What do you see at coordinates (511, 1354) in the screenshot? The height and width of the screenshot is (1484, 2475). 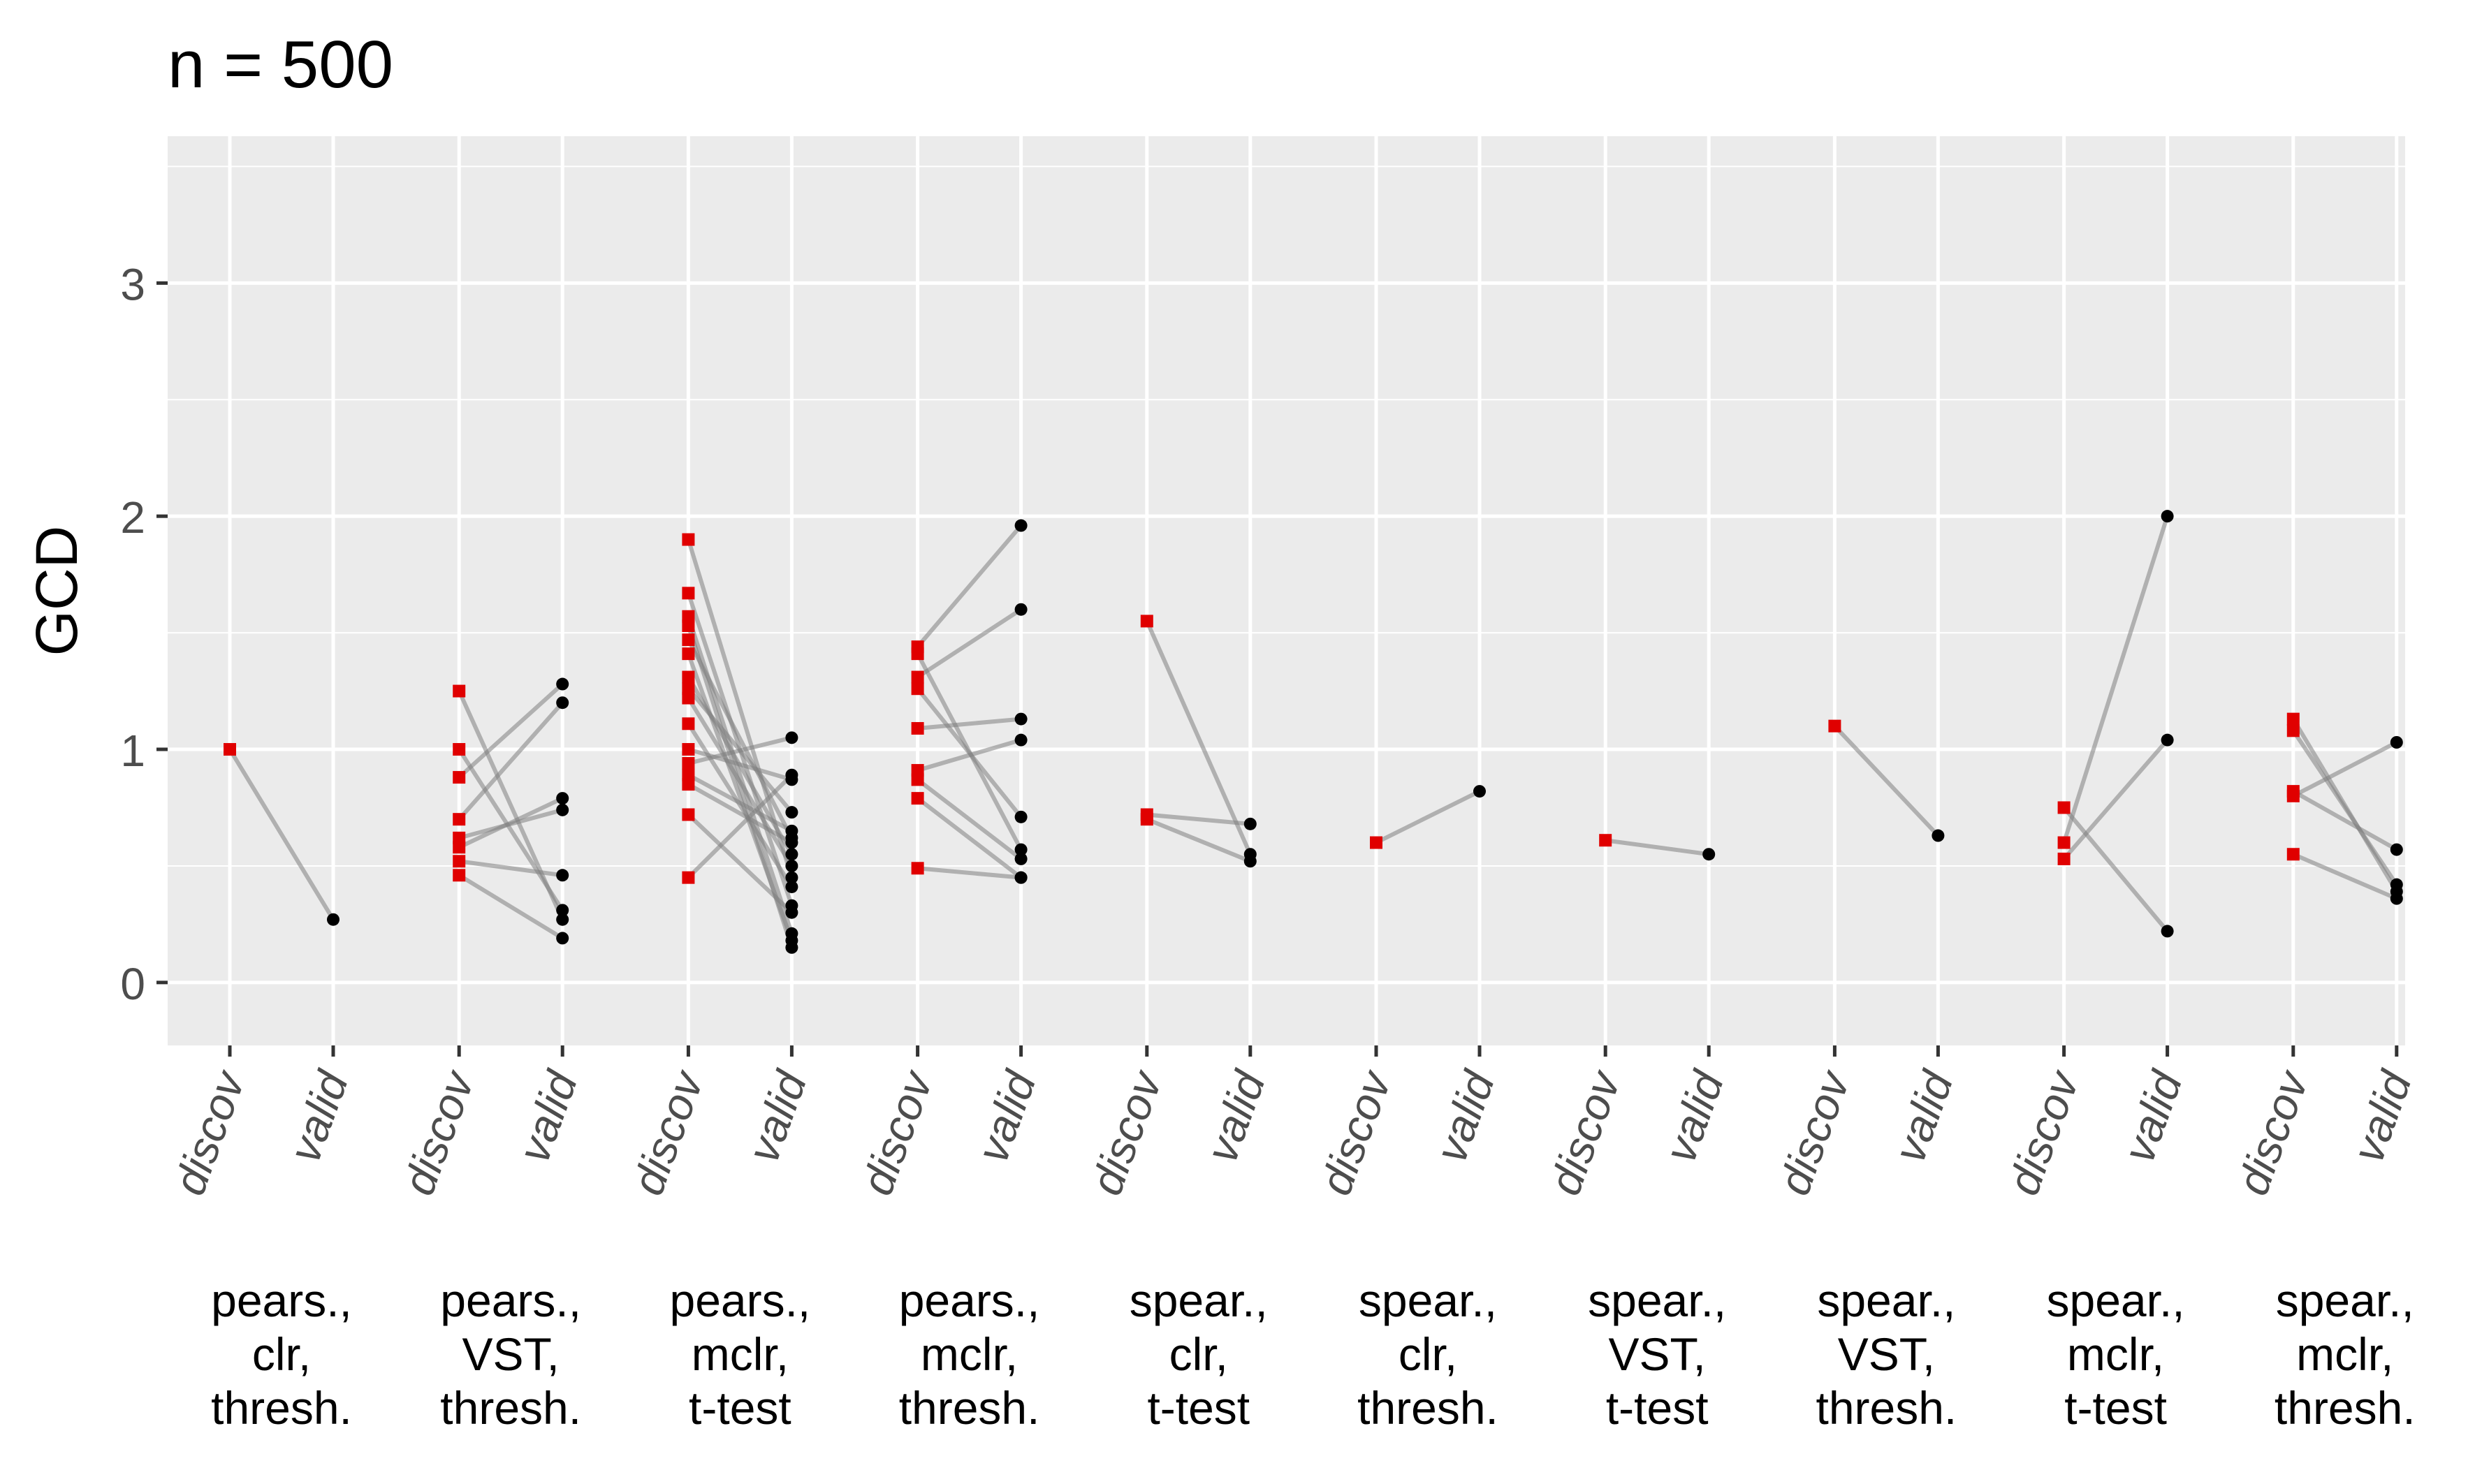 I see `group-label-line: VST,` at bounding box center [511, 1354].